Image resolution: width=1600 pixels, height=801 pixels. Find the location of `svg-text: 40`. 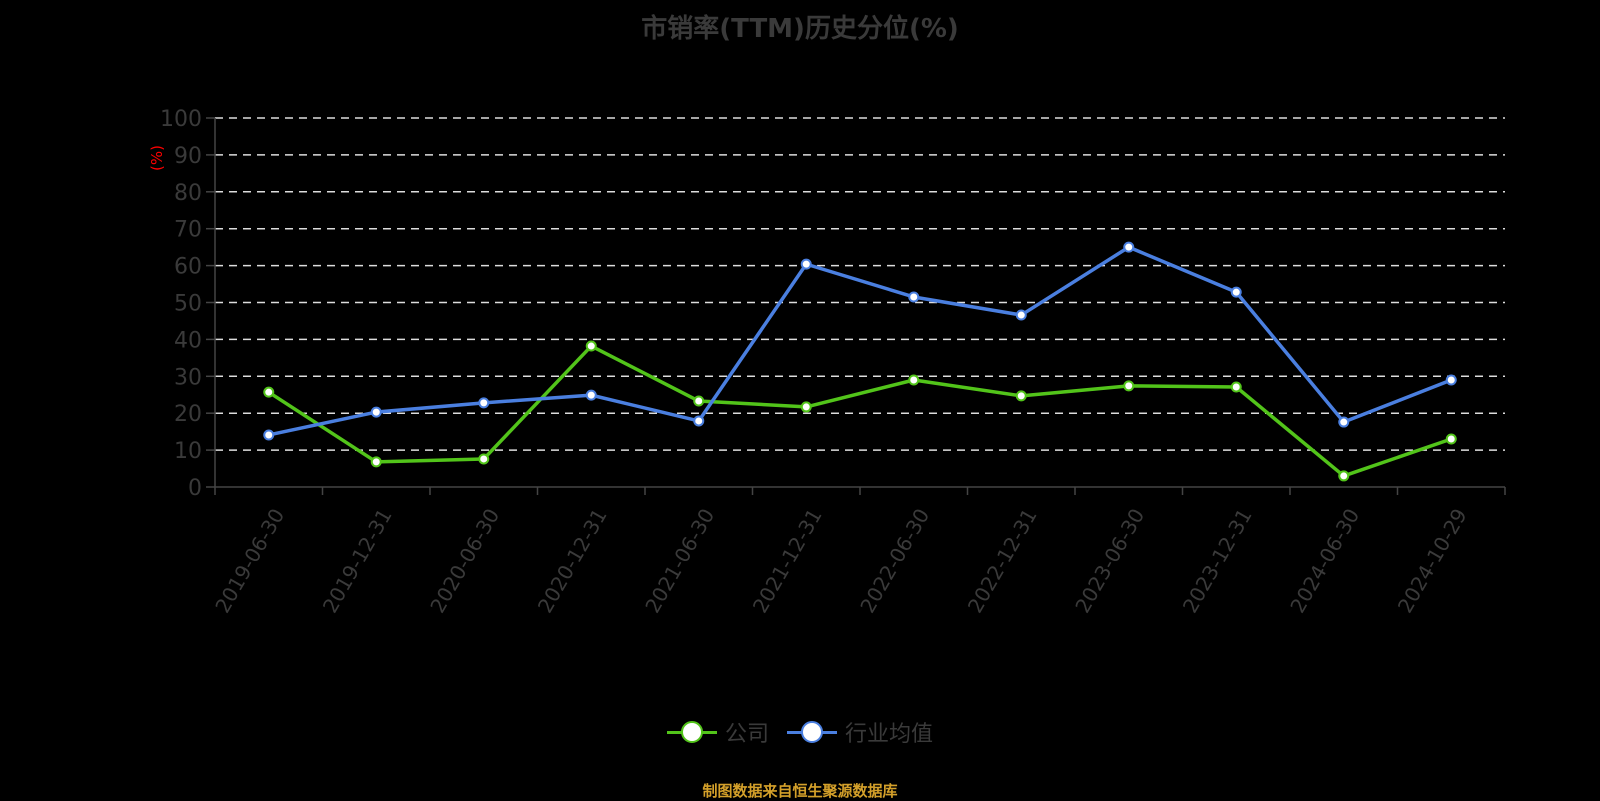

svg-text: 40 is located at coordinates (188, 340).